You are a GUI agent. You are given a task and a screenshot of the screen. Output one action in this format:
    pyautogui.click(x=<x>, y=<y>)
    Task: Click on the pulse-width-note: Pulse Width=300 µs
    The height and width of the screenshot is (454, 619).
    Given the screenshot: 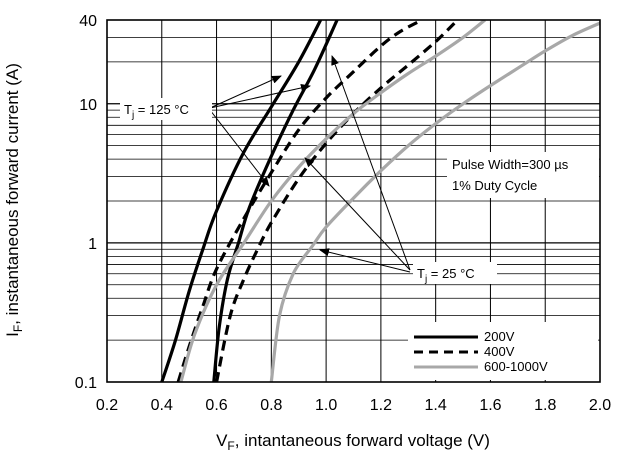 What is the action you would take?
    pyautogui.click(x=510, y=164)
    